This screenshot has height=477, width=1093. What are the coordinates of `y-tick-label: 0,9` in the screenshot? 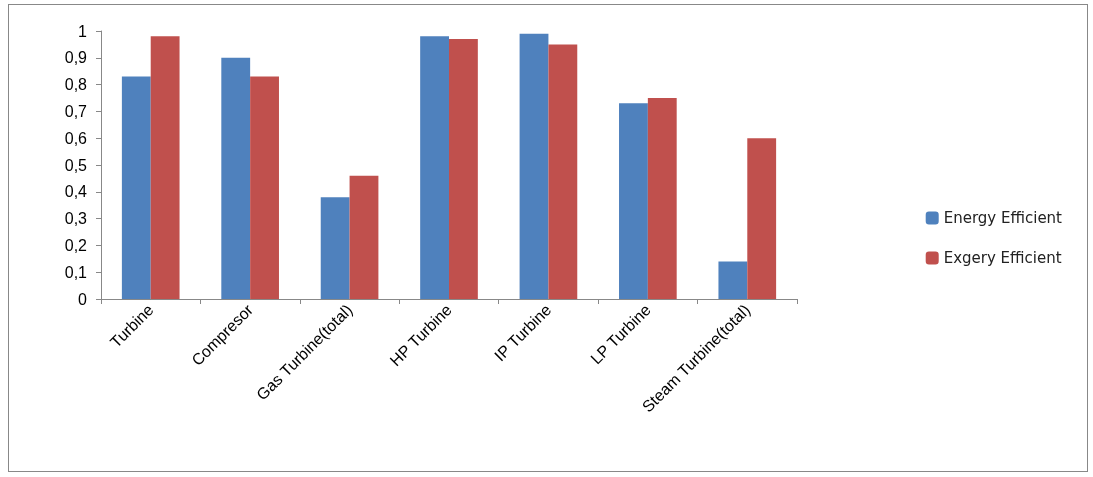 It's located at (76, 58).